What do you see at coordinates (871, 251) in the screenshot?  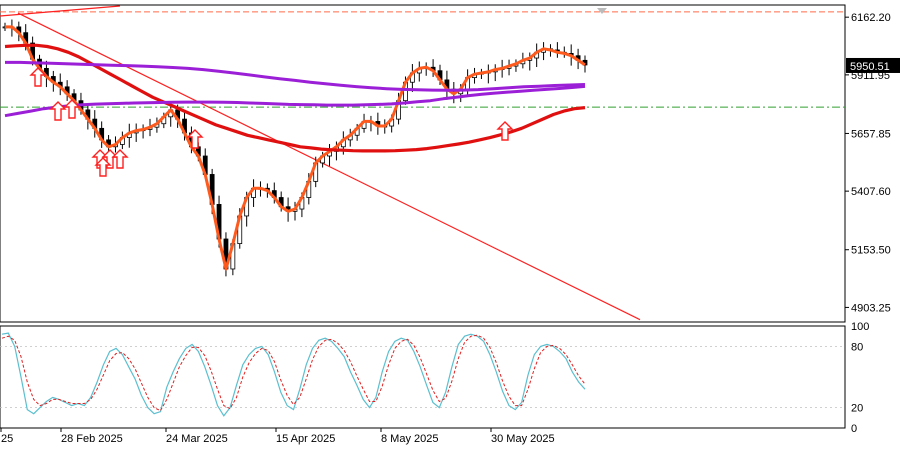 I see `y-tick-label: 5153.50` at bounding box center [871, 251].